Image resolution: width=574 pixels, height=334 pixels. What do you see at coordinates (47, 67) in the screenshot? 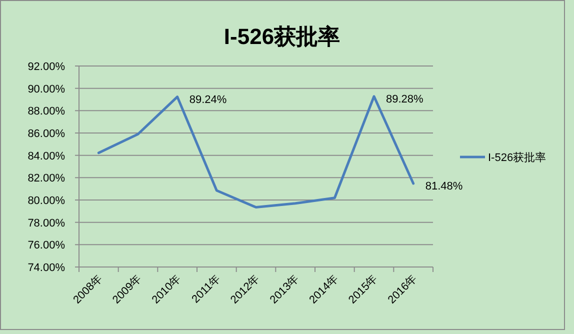
I see `y-tick-label: 92.00%` at bounding box center [47, 67].